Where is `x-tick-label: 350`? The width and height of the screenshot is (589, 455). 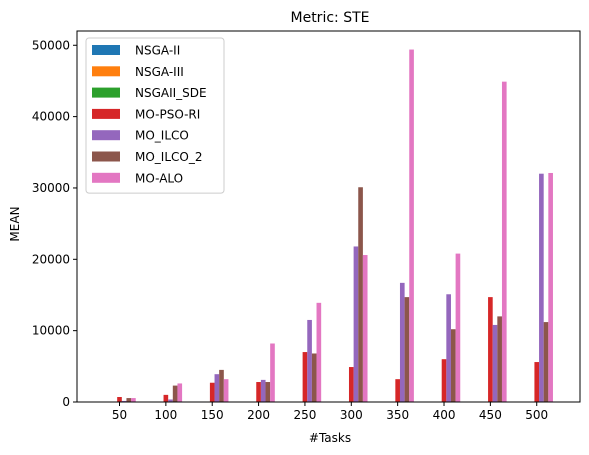 x-tick-label: 350 is located at coordinates (397, 415).